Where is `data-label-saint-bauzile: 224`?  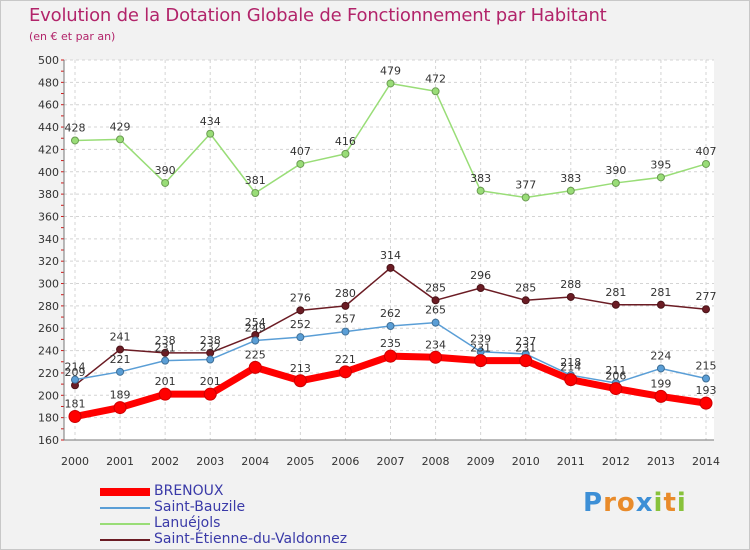
data-label-saint-bauzile: 224 is located at coordinates (660, 355).